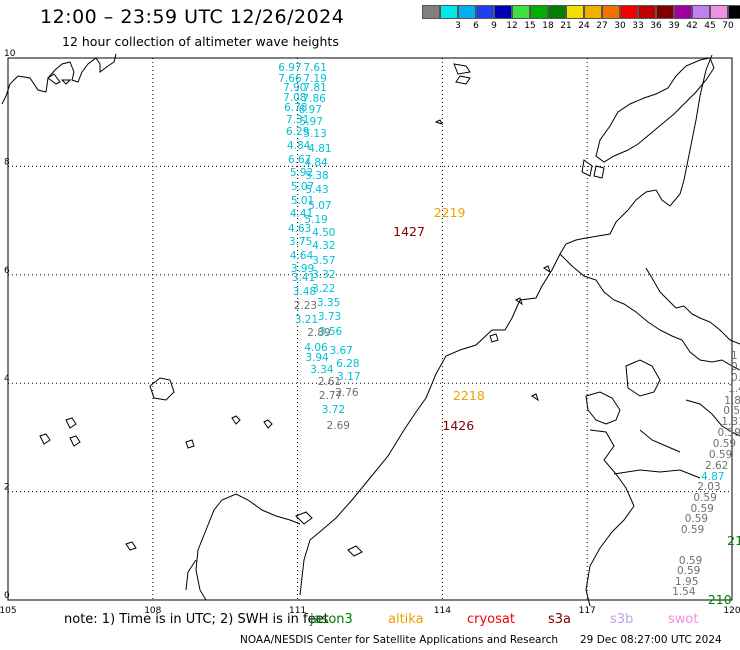  Describe the element at coordinates (684, 592) in the screenshot. I see `wave-height-label: 1.54` at that location.